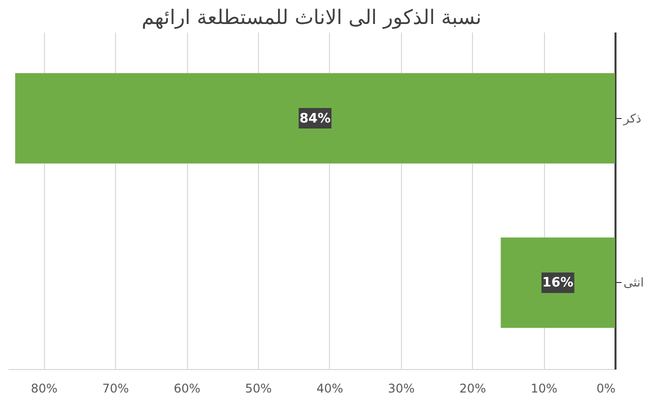  Describe the element at coordinates (115, 389) in the screenshot. I see `x-tick-label: 70%` at that location.